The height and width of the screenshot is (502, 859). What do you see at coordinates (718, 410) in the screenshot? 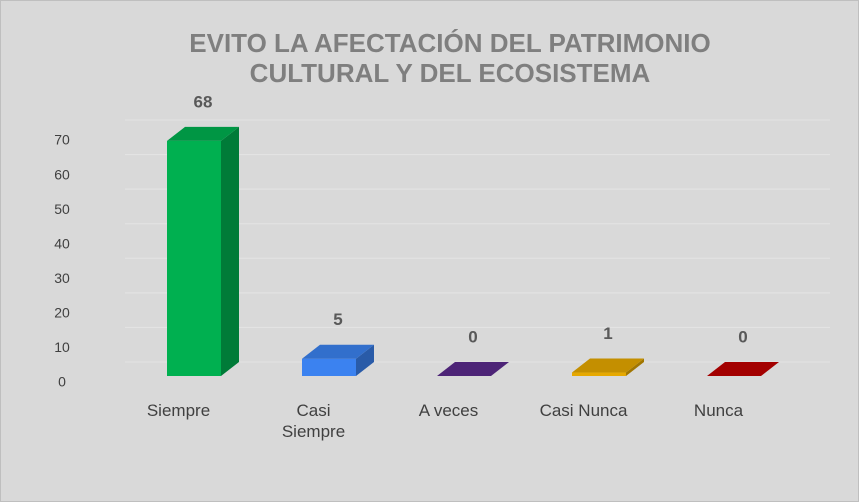
I see `x-tick-label: Nunca` at bounding box center [718, 410].